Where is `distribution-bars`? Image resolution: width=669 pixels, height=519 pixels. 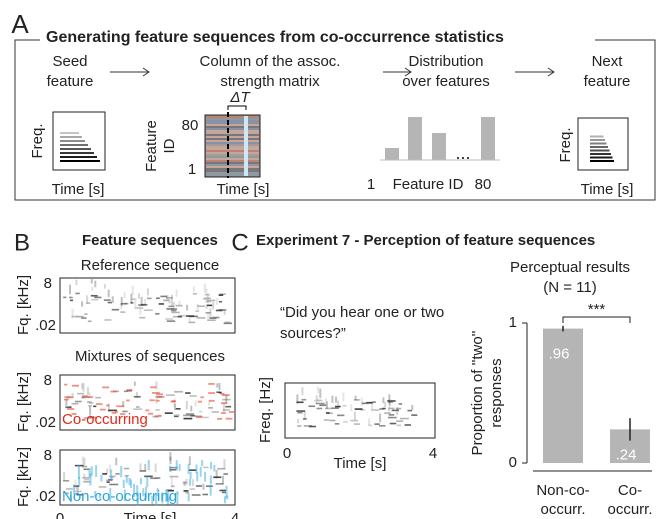
distribution-bars is located at coordinates (440, 138).